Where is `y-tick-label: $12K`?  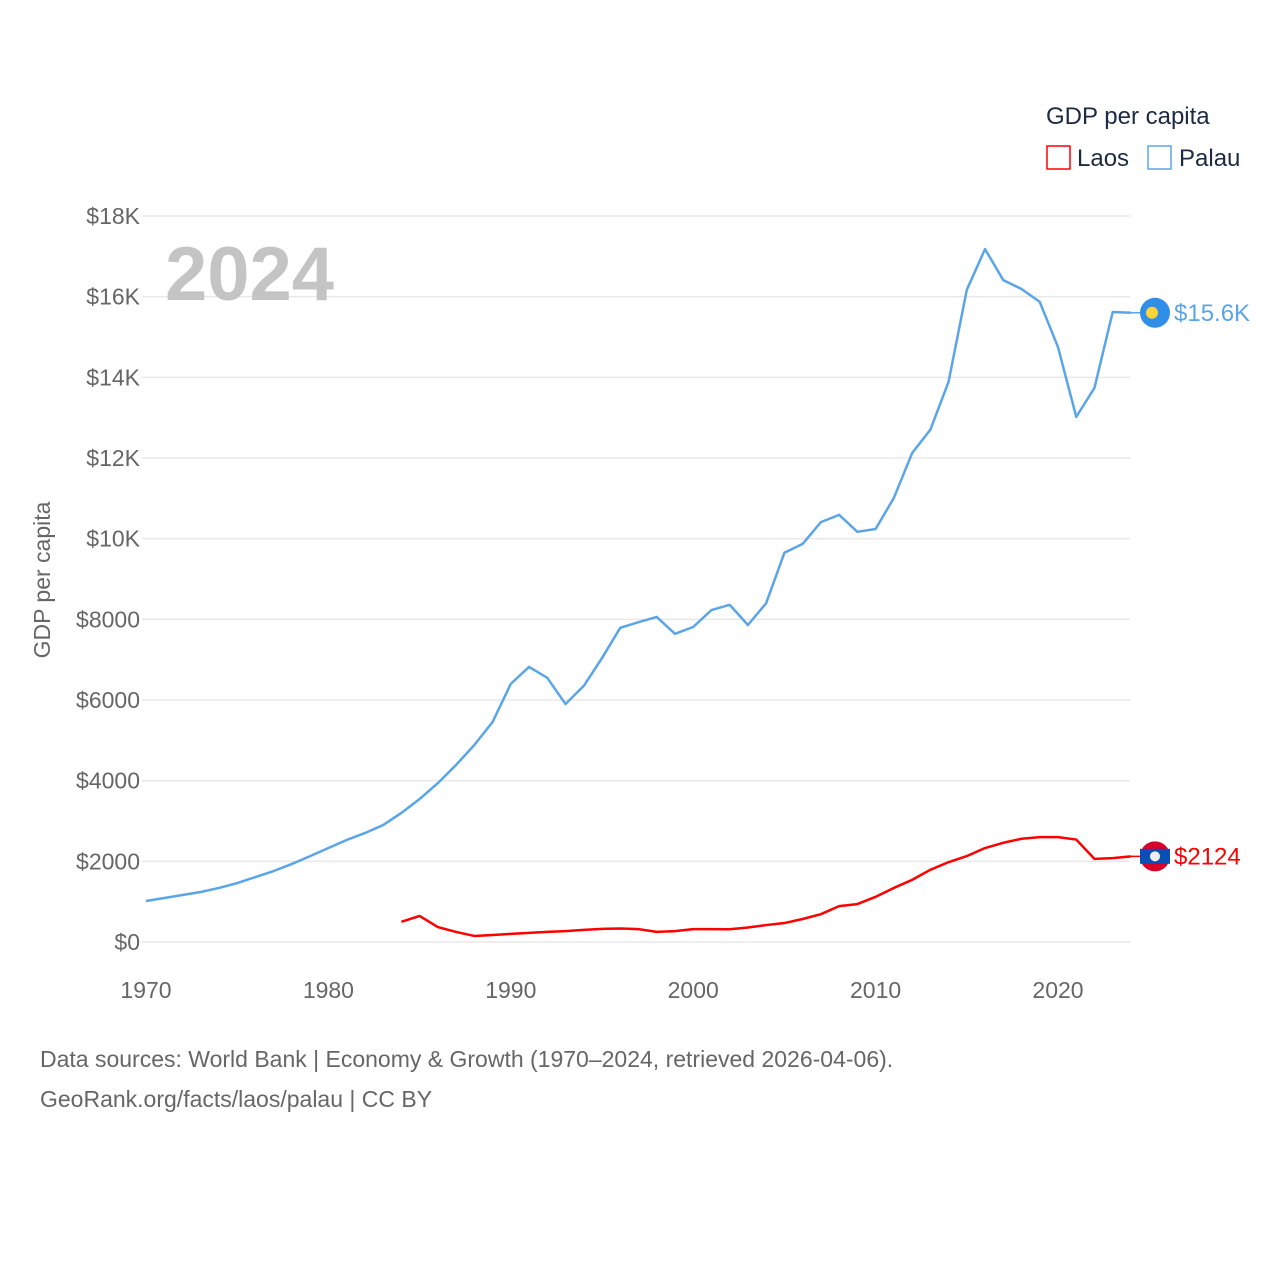 y-tick-label: $12K is located at coordinates (113, 458).